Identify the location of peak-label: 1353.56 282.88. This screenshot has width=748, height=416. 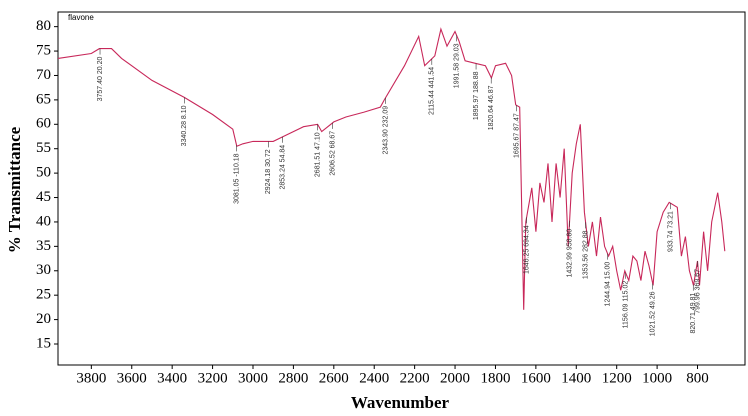
(585, 254).